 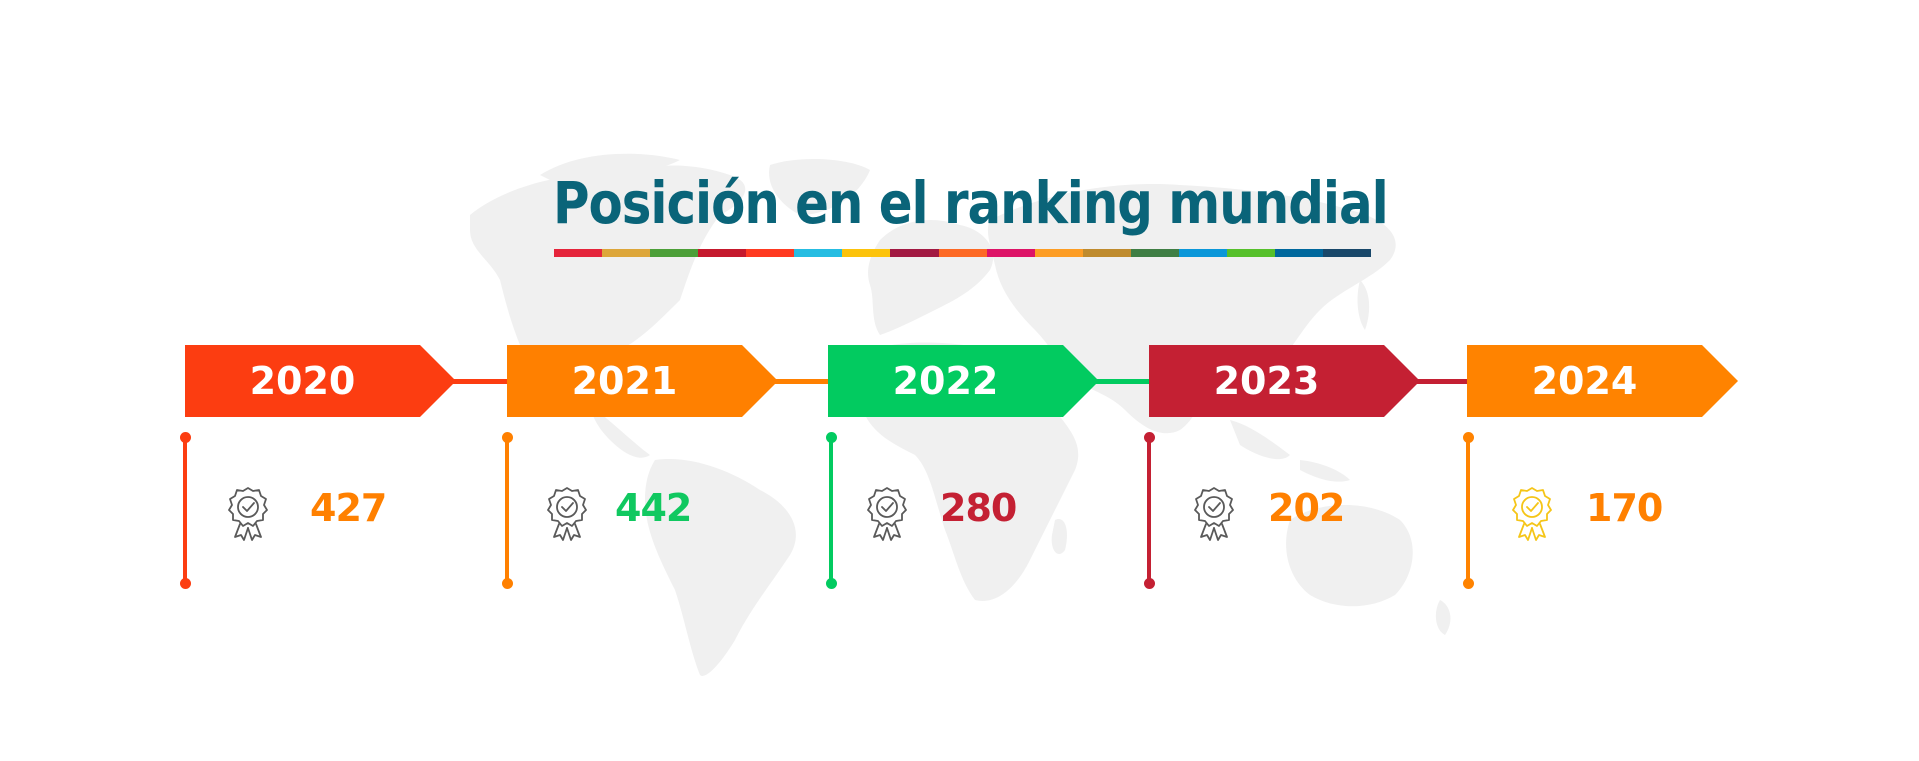 I want to click on year-banner-2022: 2022, so click(x=963, y=381).